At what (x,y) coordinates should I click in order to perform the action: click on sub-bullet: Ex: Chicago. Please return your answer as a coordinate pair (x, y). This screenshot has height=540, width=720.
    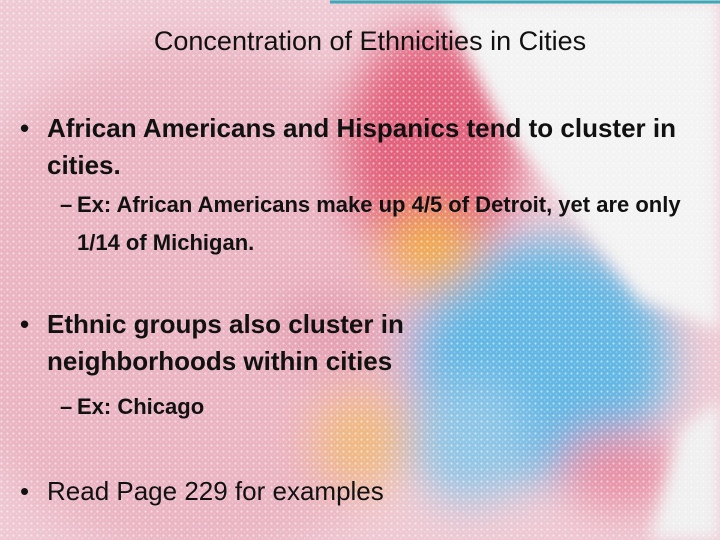
    Looking at the image, I should click on (268, 407).